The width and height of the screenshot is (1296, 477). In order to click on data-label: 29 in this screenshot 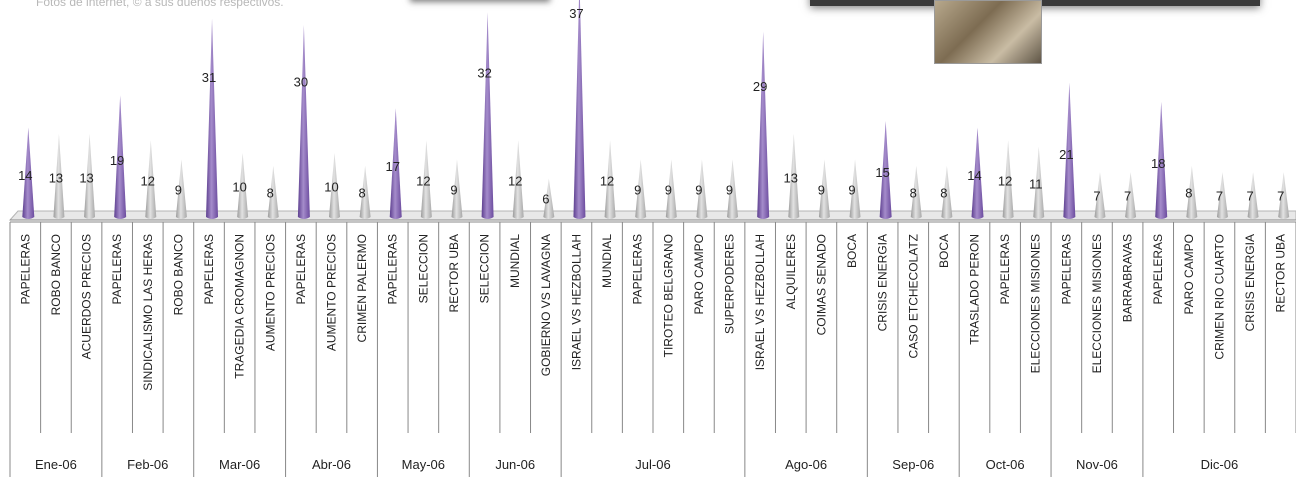, I will do `click(760, 86)`.